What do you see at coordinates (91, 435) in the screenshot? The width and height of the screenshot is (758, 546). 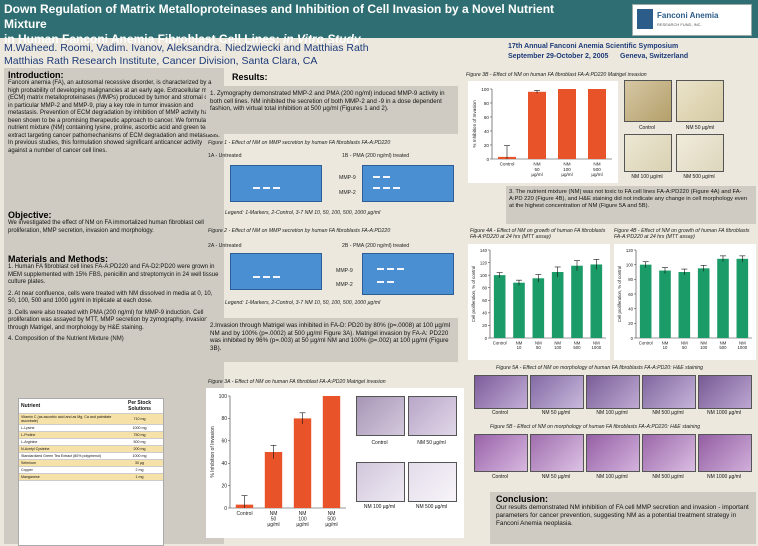 I see `table-row: L-Proline 750 mg` at bounding box center [91, 435].